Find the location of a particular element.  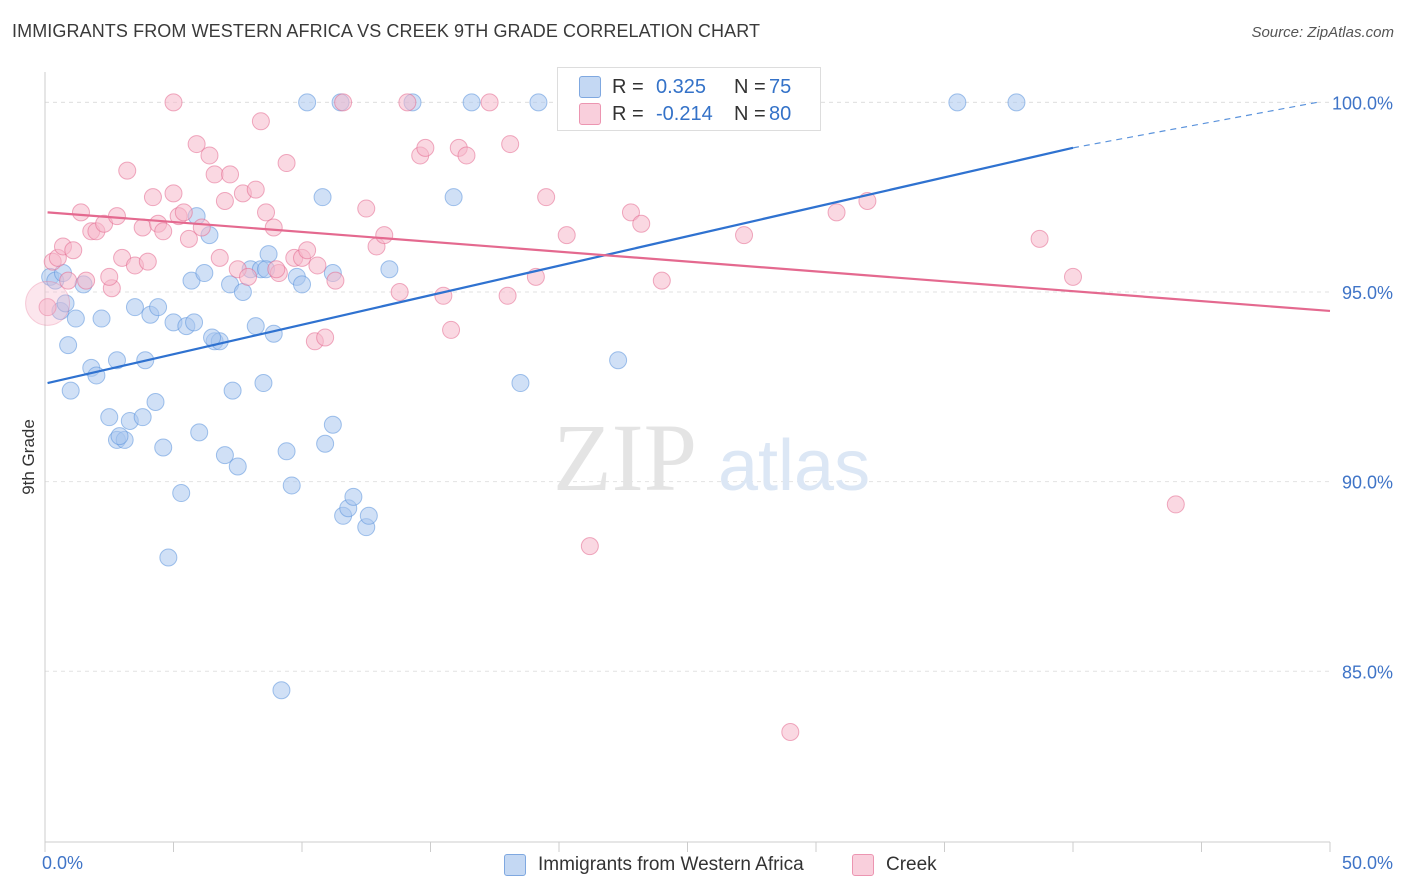

y-tick-label: 90.0% is located at coordinates (1367, 483).